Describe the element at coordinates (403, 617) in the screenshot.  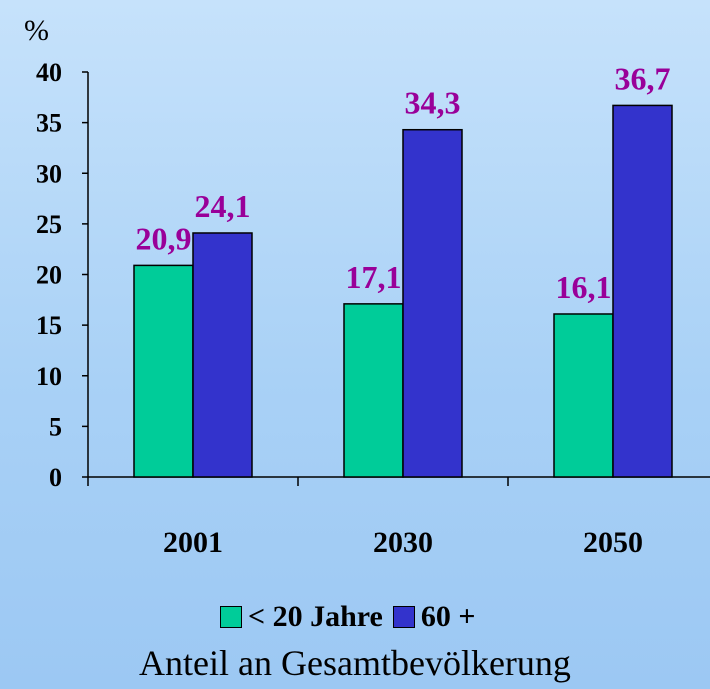
I see `legend-swatch-60-plus` at that location.